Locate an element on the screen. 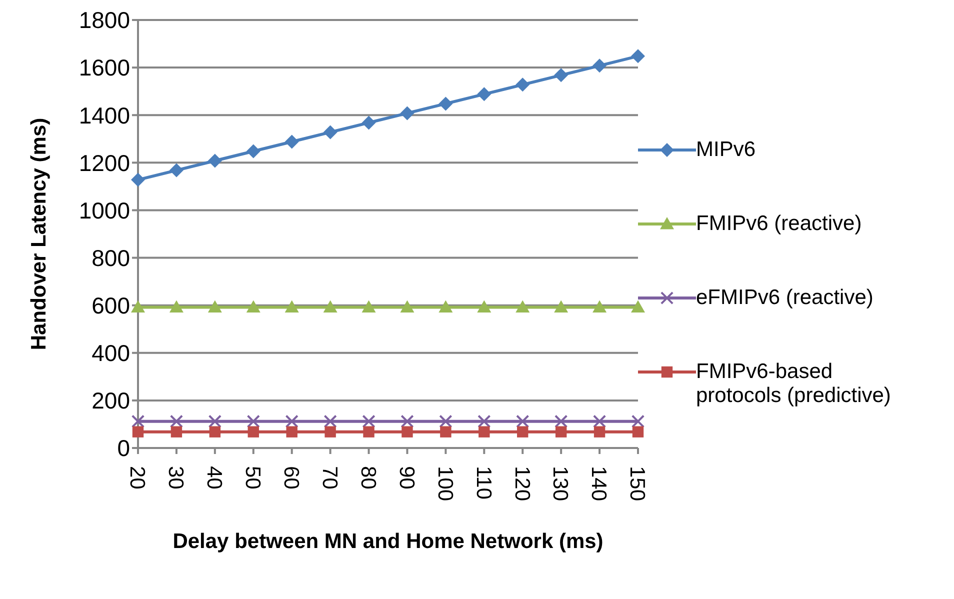  y-tick-label: 0 is located at coordinates (123, 448).